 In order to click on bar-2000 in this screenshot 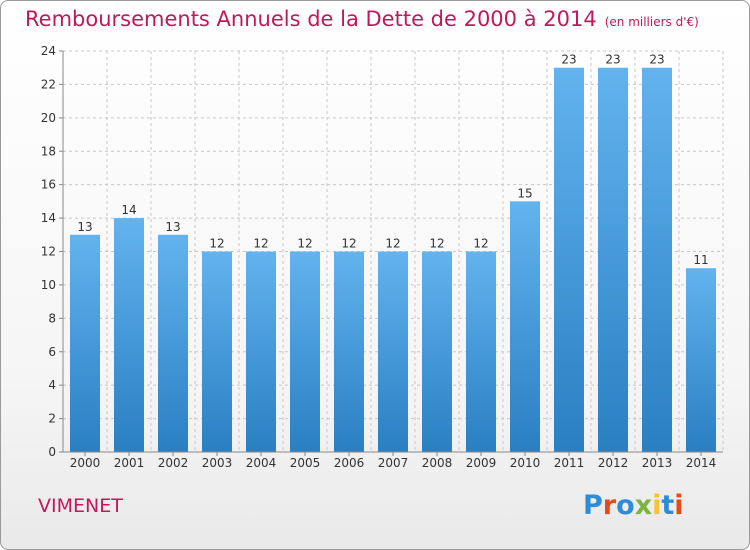, I will do `click(85, 343)`.